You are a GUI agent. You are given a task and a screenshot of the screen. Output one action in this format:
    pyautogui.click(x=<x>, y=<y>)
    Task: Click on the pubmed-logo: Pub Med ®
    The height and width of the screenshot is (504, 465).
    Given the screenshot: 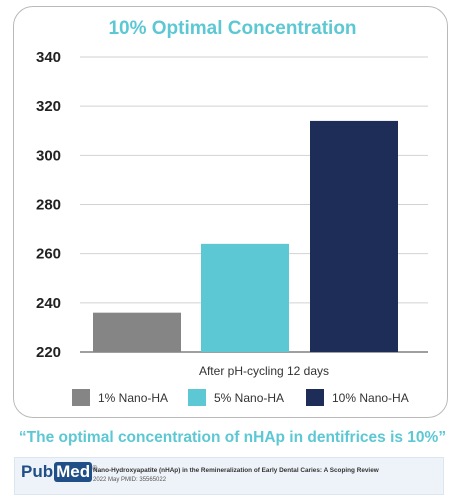 What is the action you would take?
    pyautogui.click(x=59, y=472)
    